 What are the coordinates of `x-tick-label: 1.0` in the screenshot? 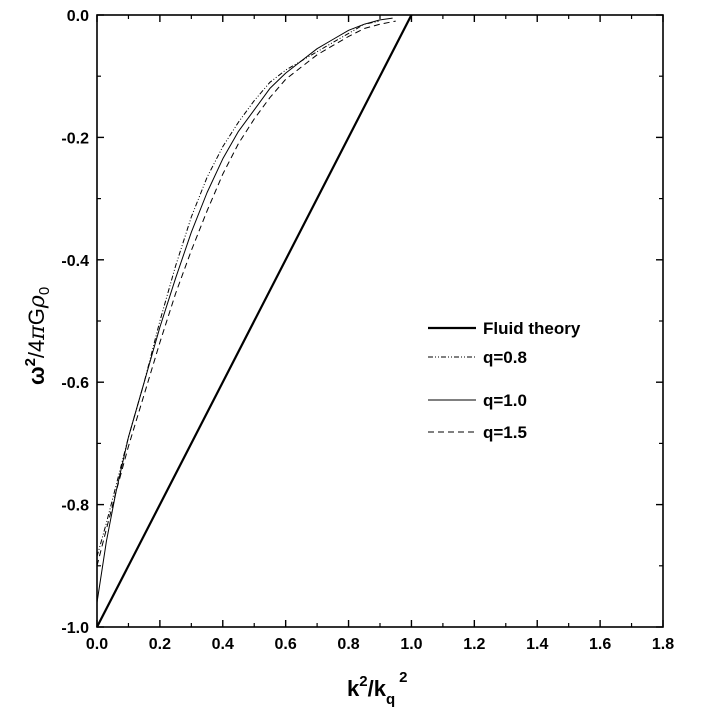 It's located at (411, 644).